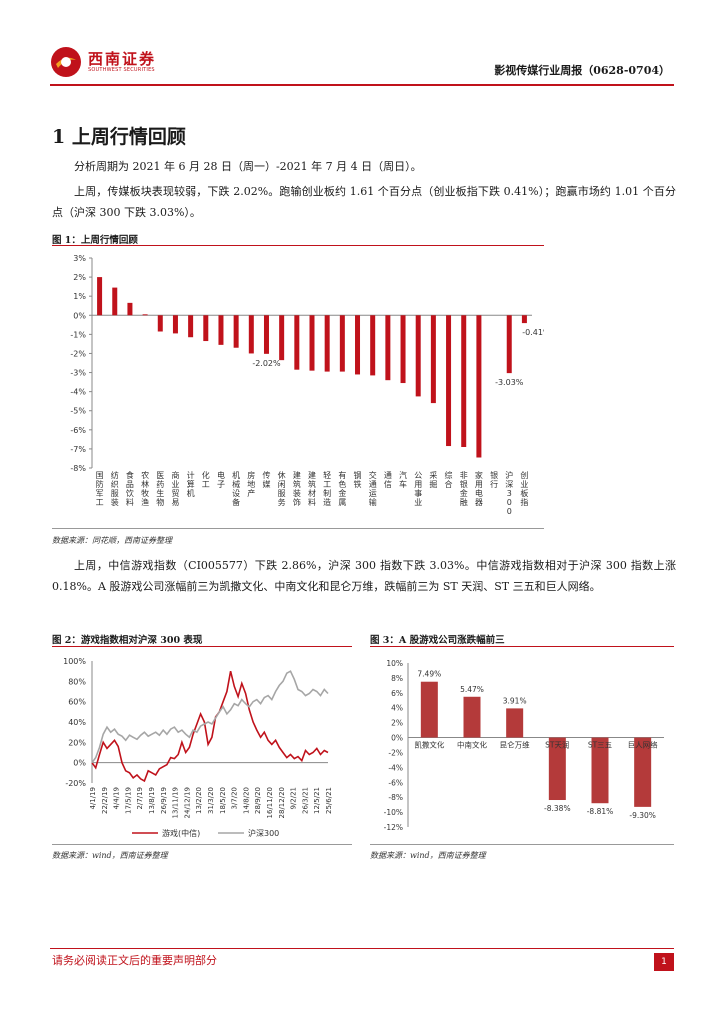  Describe the element at coordinates (509, 382) in the screenshot. I see `data-label: -3.03%` at that location.